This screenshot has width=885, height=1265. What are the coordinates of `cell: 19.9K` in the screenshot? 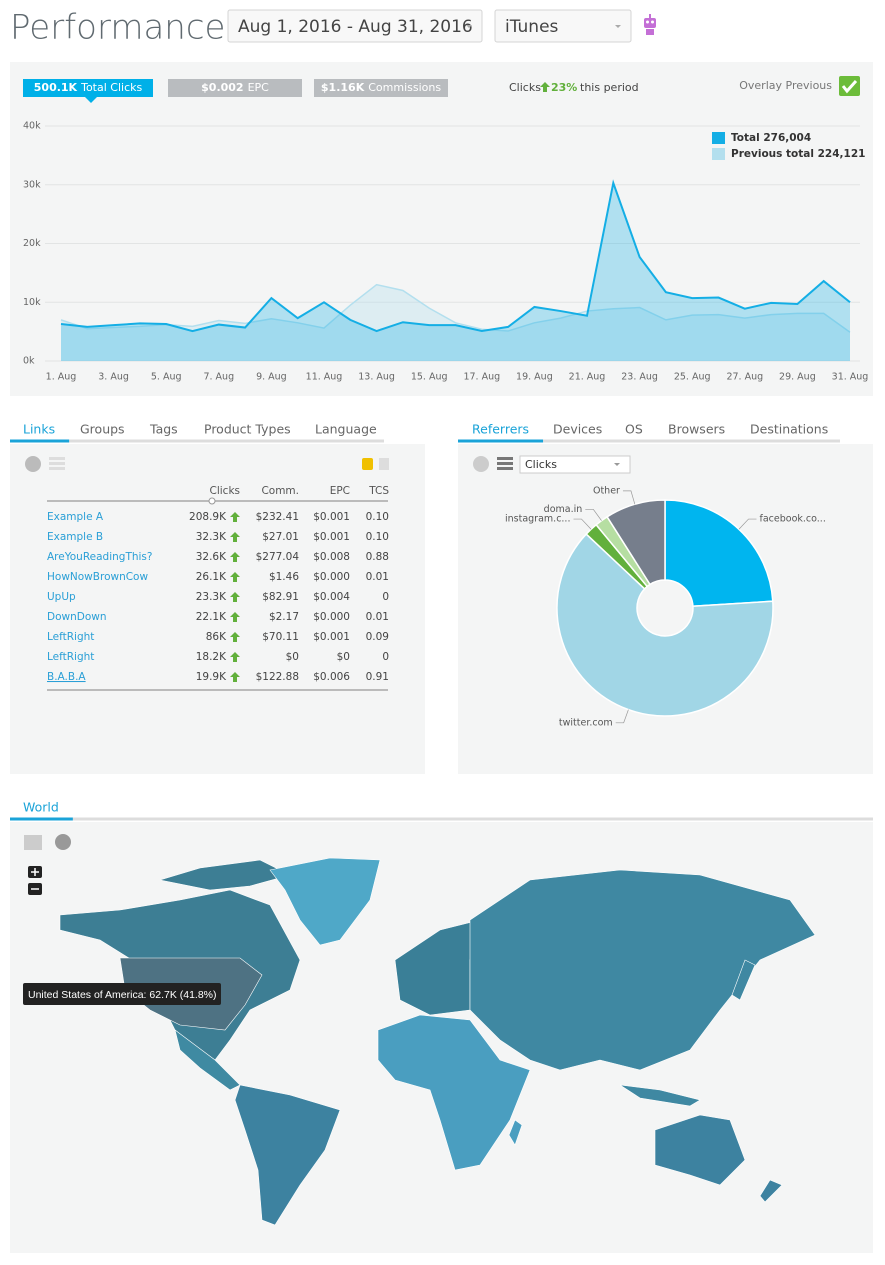 It's located at (211, 677).